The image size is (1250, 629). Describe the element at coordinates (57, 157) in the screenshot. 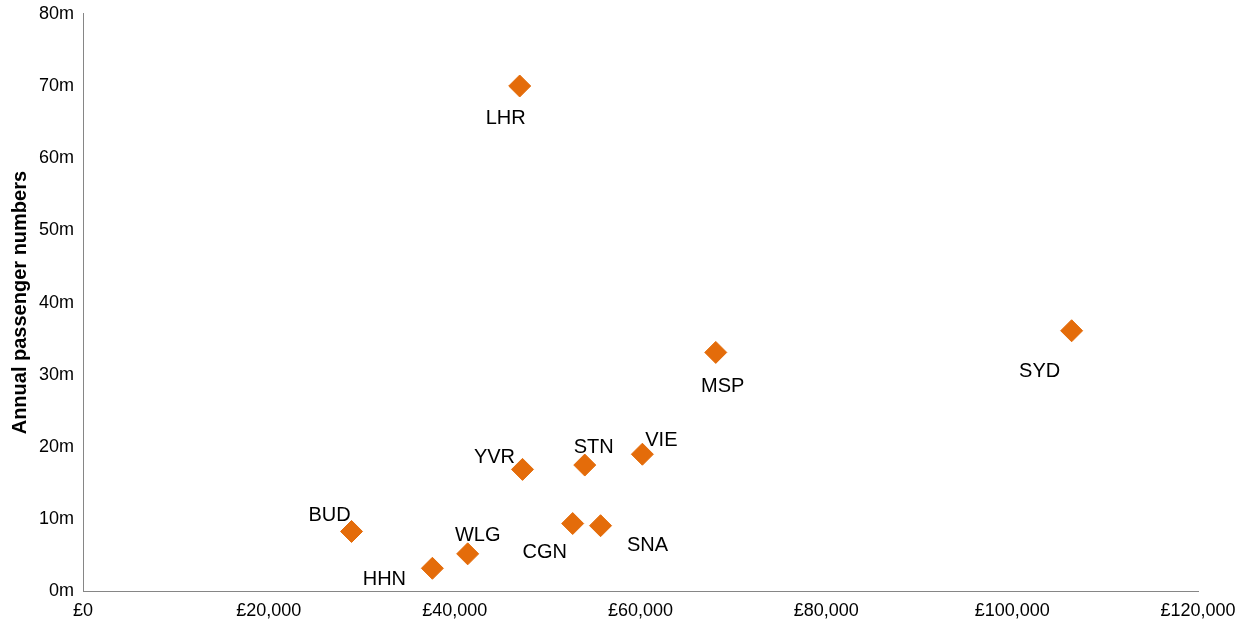

I see `y-tick-label: 60m` at that location.